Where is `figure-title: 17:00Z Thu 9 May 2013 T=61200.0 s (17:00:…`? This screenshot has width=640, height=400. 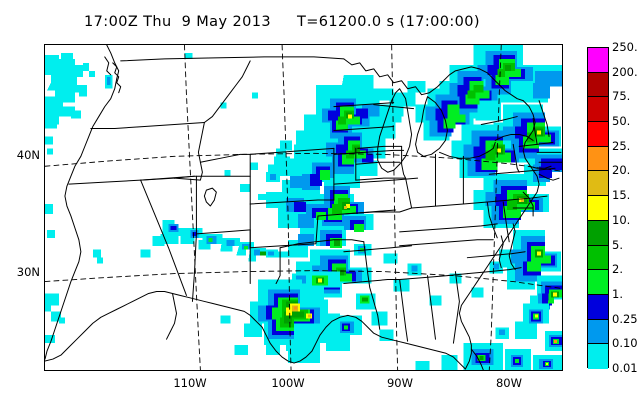
figure-title: 17:00Z Thu 9 May 2013 T=61200.0 s (17:00:… is located at coordinates (282, 22).